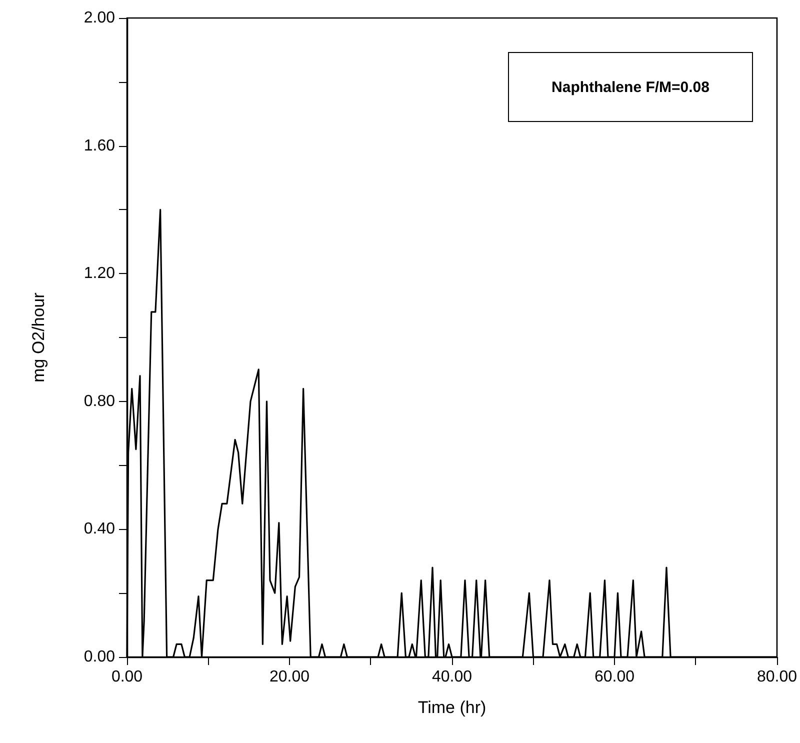  Describe the element at coordinates (100, 657) in the screenshot. I see `y-tick-label: 0.00` at that location.